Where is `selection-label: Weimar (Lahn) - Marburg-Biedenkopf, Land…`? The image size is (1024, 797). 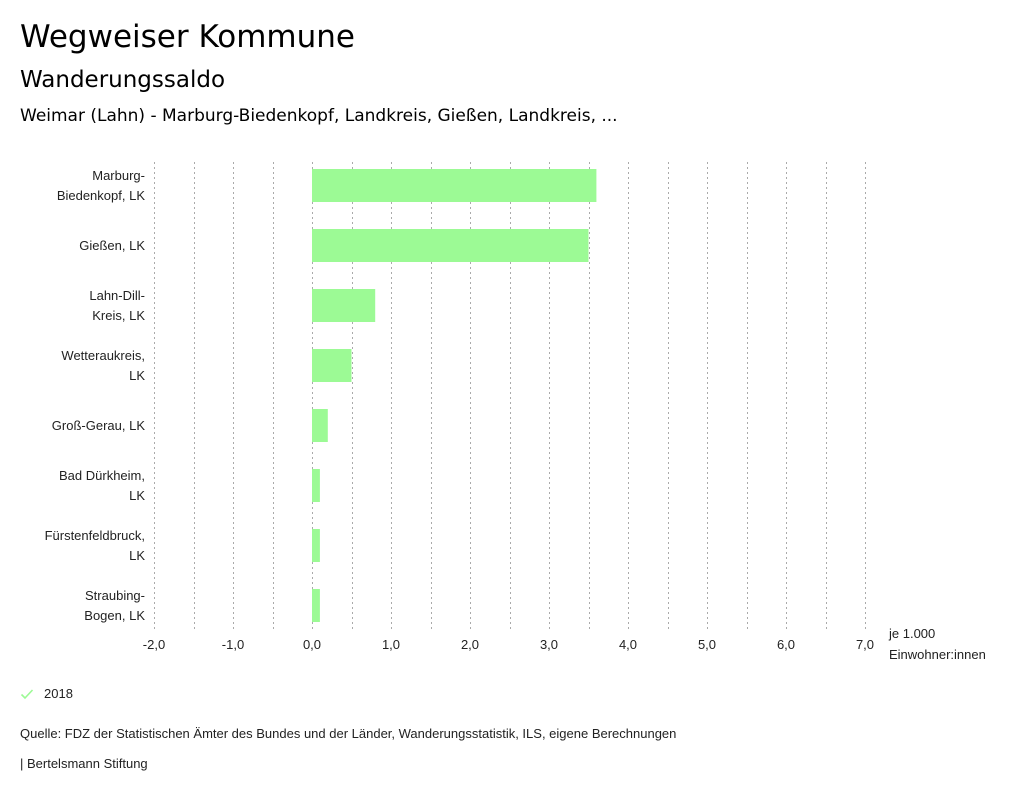 selection-label: Weimar (Lahn) - Marburg-Biedenkopf, Land… is located at coordinates (319, 116).